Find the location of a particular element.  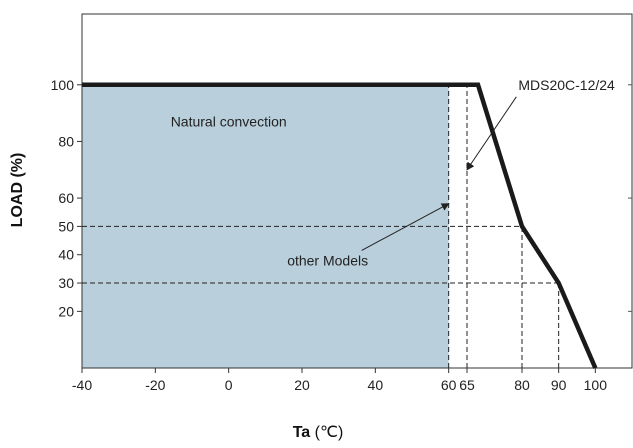

x-tick-label: -20 is located at coordinates (155, 385).